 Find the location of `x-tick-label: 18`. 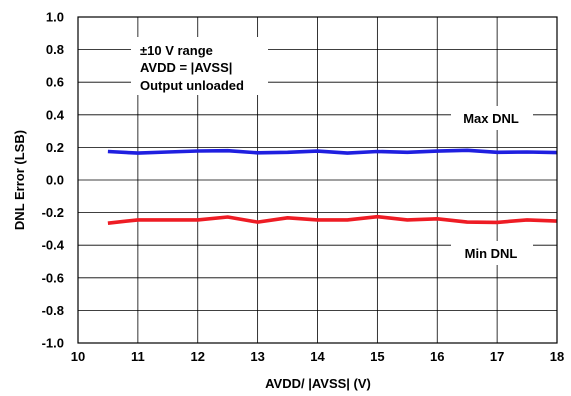

x-tick-label: 18 is located at coordinates (557, 356).